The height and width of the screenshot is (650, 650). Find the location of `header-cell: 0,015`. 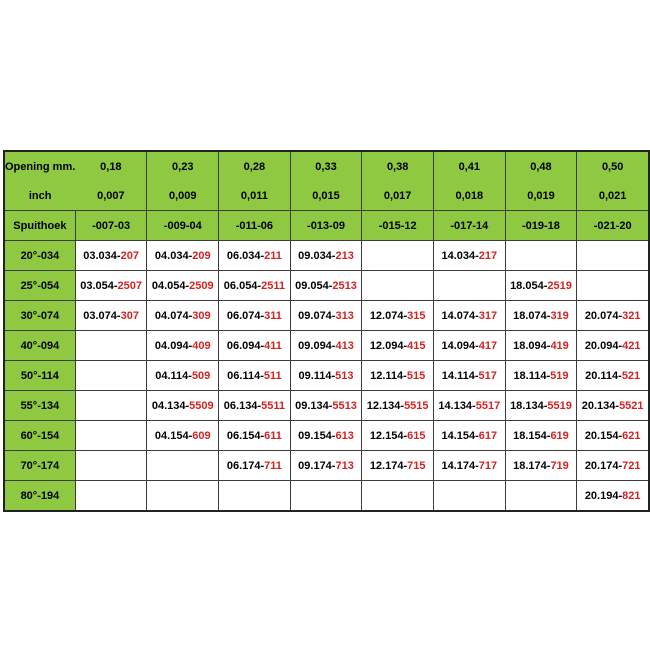

header-cell: 0,015 is located at coordinates (326, 196).